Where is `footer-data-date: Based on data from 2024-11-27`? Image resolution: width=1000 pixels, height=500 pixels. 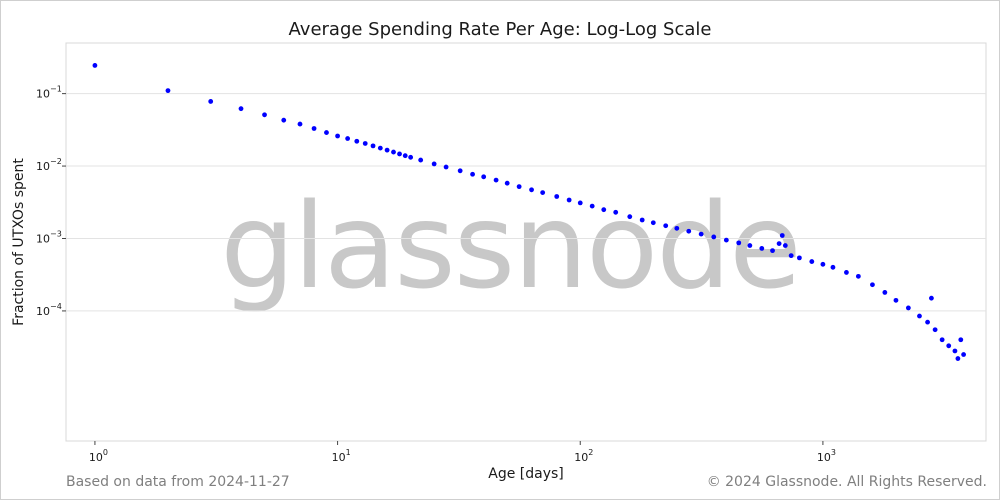 footer-data-date: Based on data from 2024-11-27 is located at coordinates (178, 482).